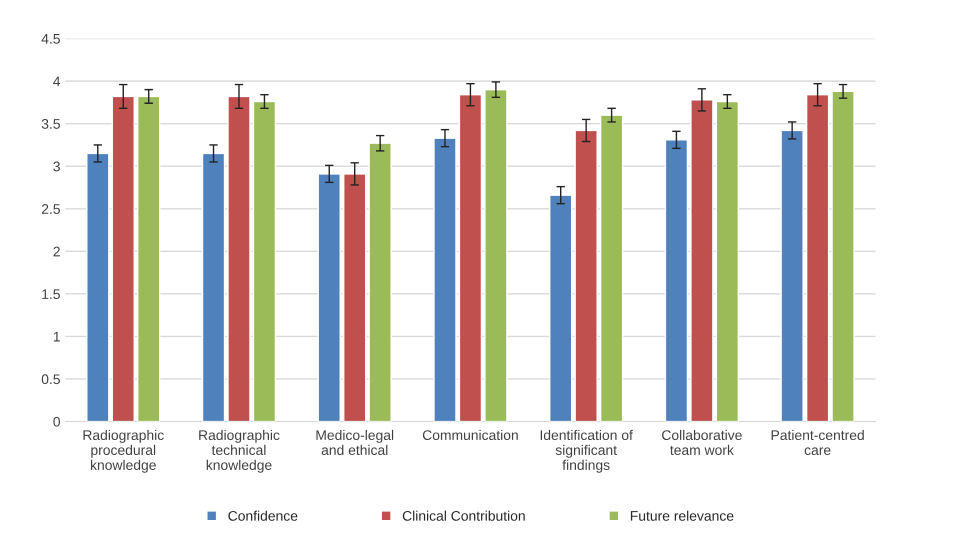 The image size is (976, 551). Describe the element at coordinates (51, 294) in the screenshot. I see `y-tick-label: 1.5` at that location.